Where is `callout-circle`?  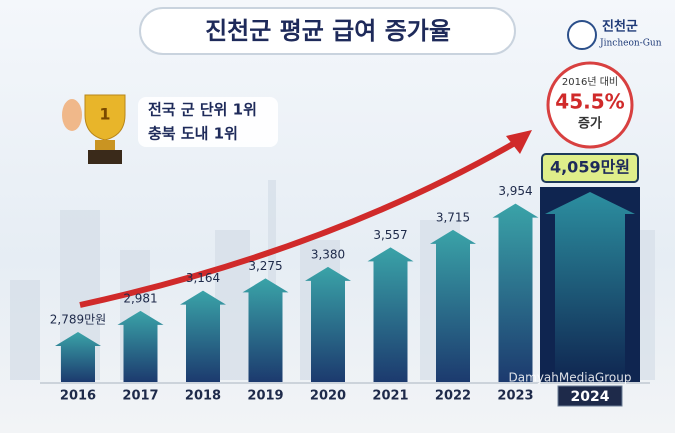
callout-circle is located at coordinates (590, 105).